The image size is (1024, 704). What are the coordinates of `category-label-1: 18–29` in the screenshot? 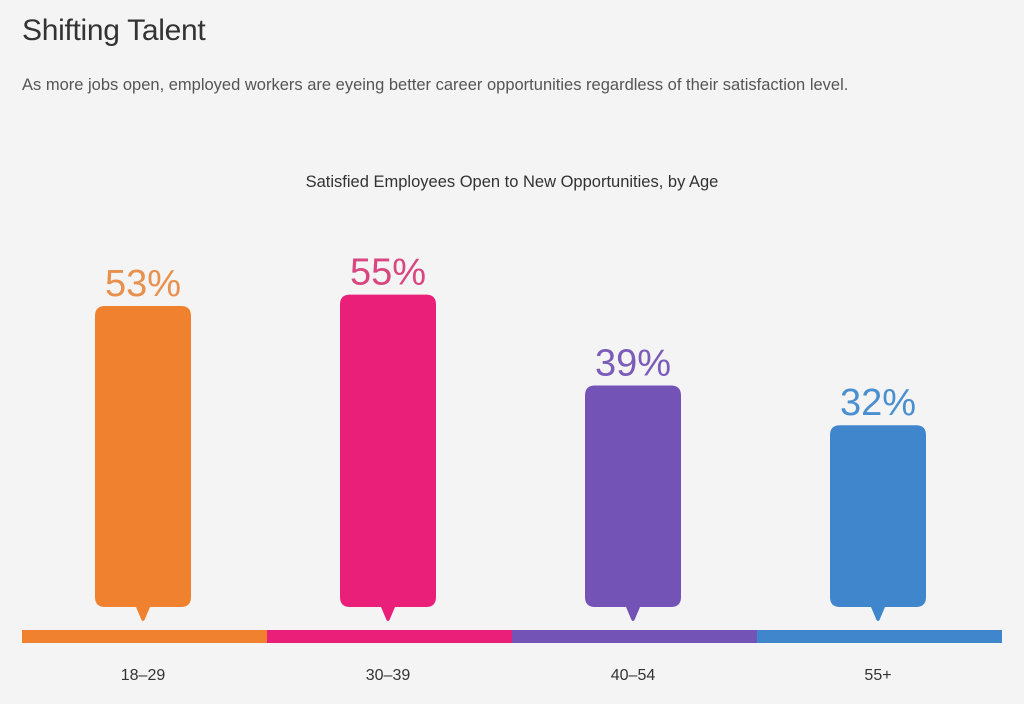 It's located at (143, 675).